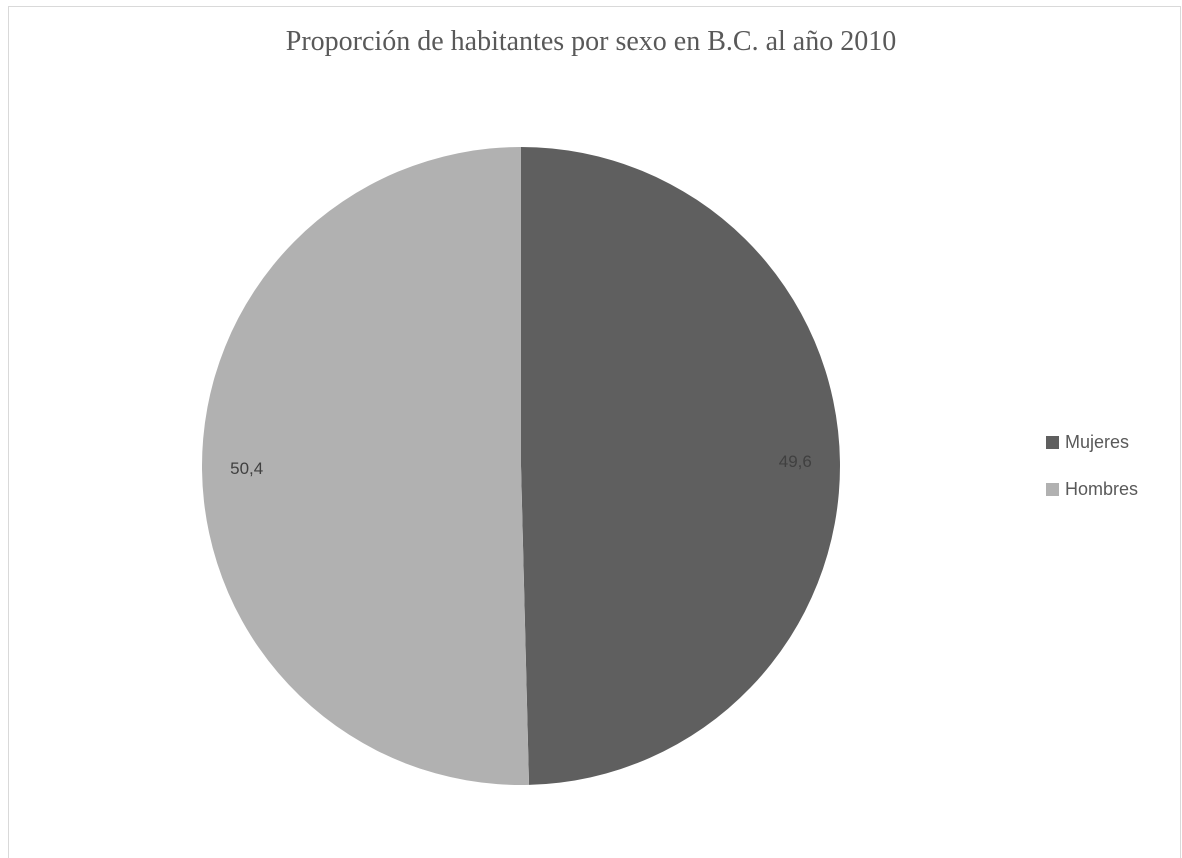 The height and width of the screenshot is (858, 1182). Describe the element at coordinates (1052, 442) in the screenshot. I see `legend-swatch-mujeres` at that location.